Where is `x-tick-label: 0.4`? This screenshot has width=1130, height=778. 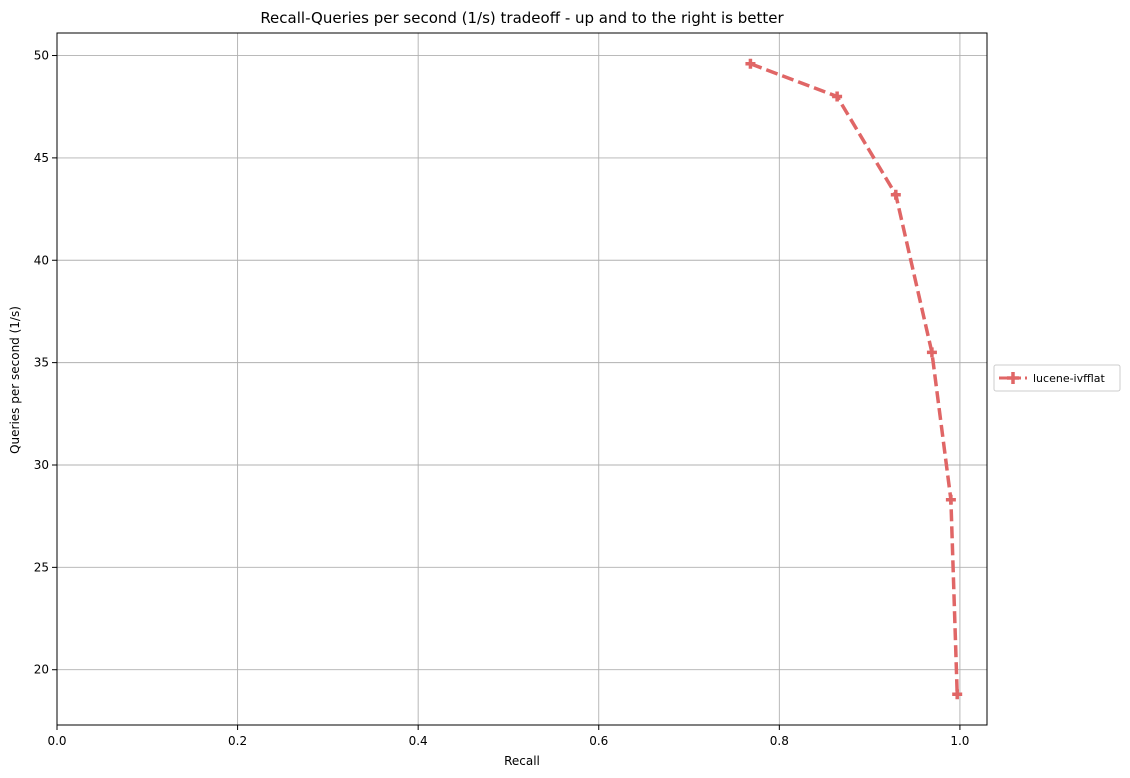
x-tick-label: 0.4 is located at coordinates (418, 741).